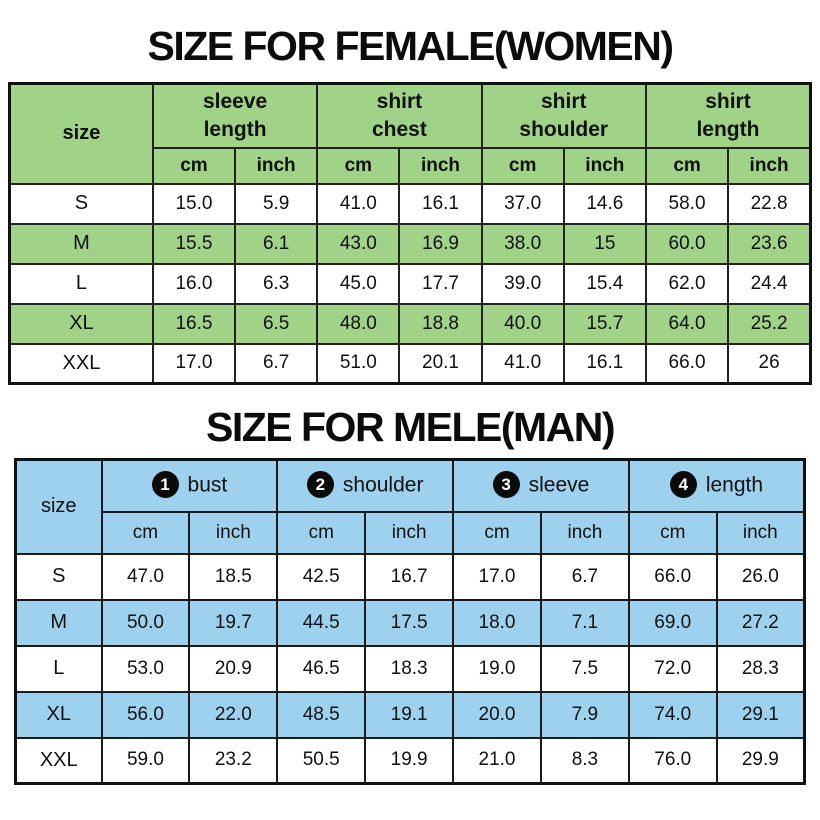 The image size is (820, 820). What do you see at coordinates (728, 115) in the screenshot?
I see `women-group-shirt-length: shirt length` at bounding box center [728, 115].